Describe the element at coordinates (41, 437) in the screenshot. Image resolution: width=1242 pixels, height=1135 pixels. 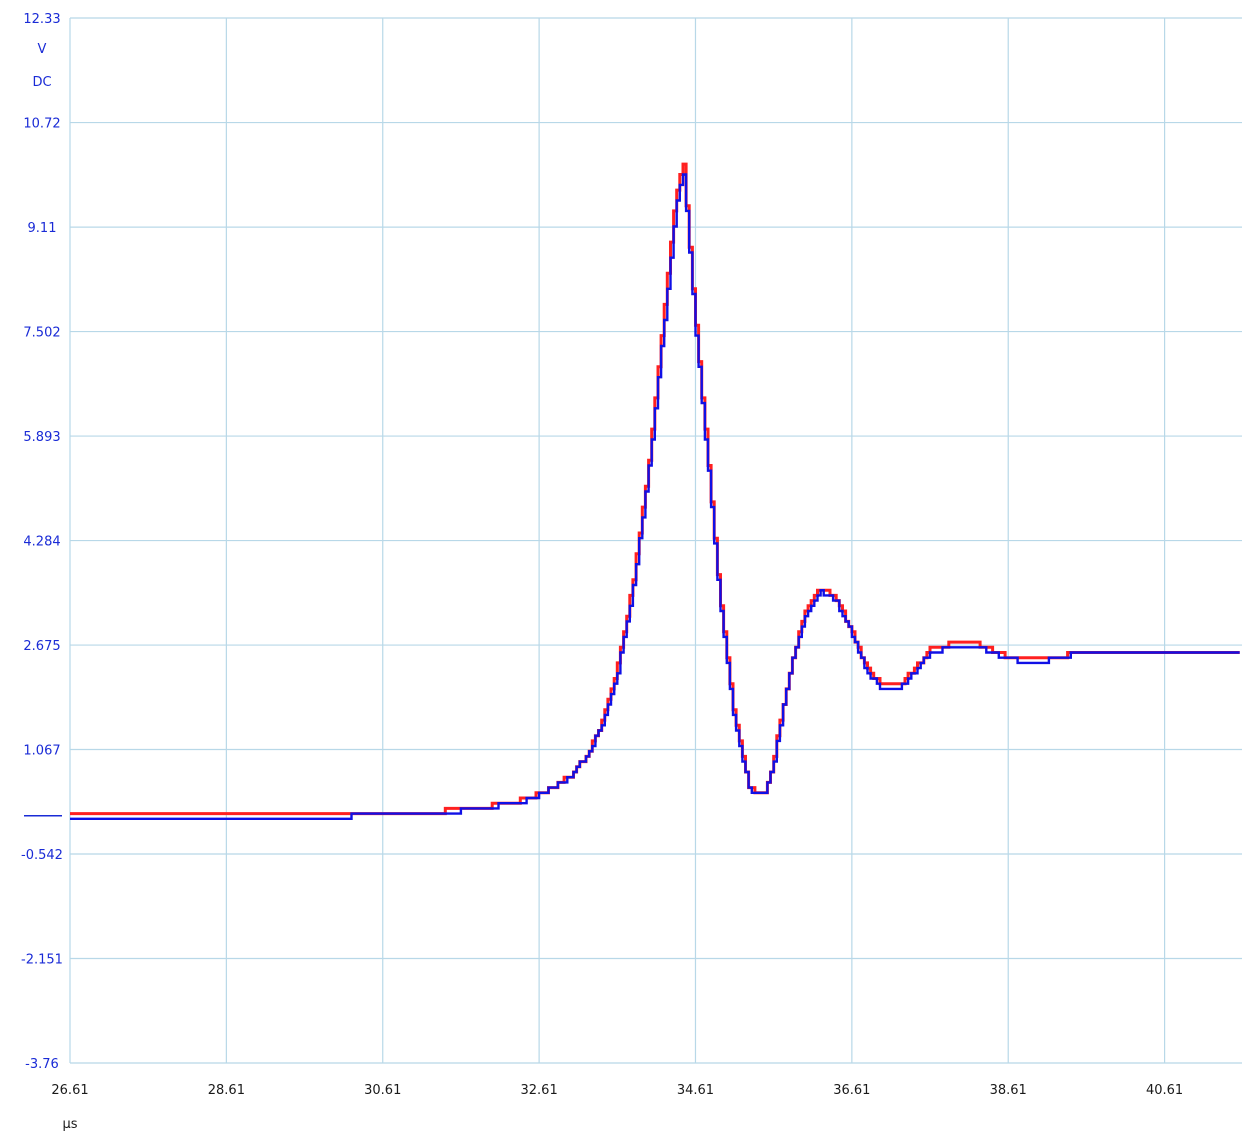
I see `y-tick-label: 5.893` at that location.